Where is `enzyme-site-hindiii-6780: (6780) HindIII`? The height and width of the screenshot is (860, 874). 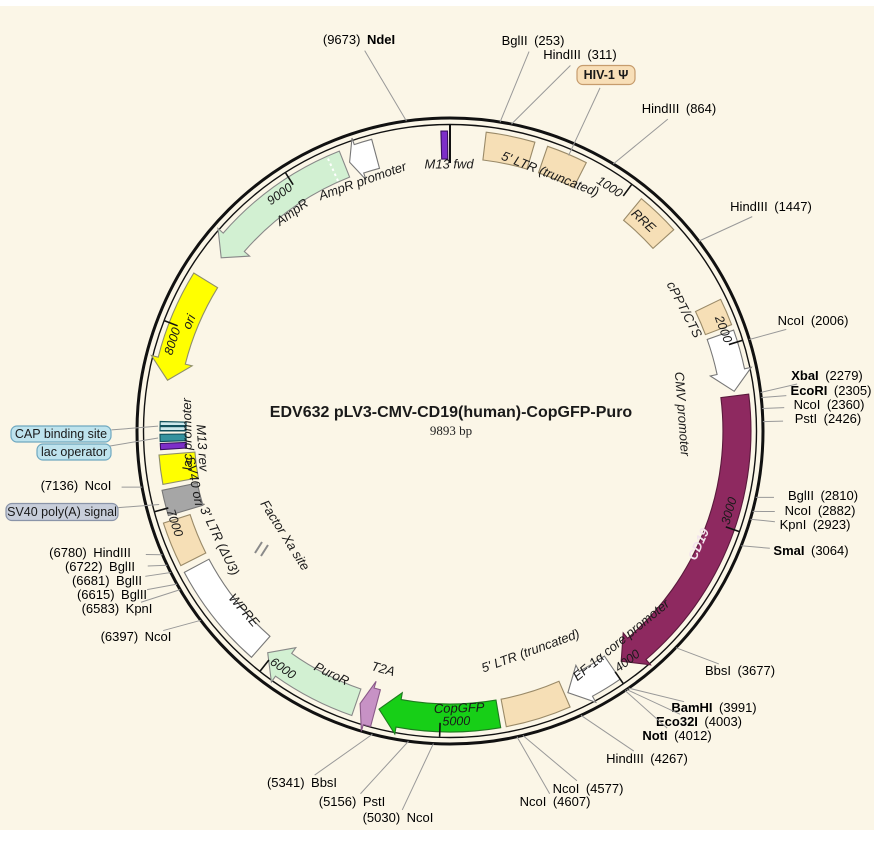 enzyme-site-hindiii-6780: (6780) HindIII is located at coordinates (90, 552).